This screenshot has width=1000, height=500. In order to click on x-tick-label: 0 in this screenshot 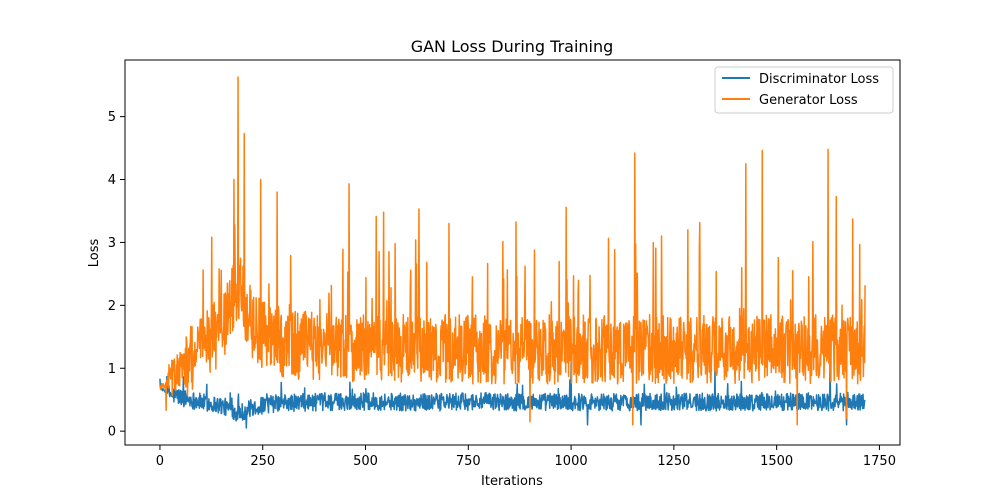, I will do `click(160, 461)`.